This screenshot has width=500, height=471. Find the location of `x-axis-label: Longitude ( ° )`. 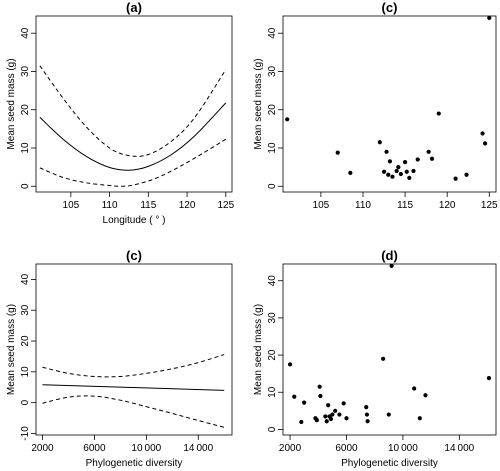

x-axis-label: Longitude ( ° ) is located at coordinates (134, 220).